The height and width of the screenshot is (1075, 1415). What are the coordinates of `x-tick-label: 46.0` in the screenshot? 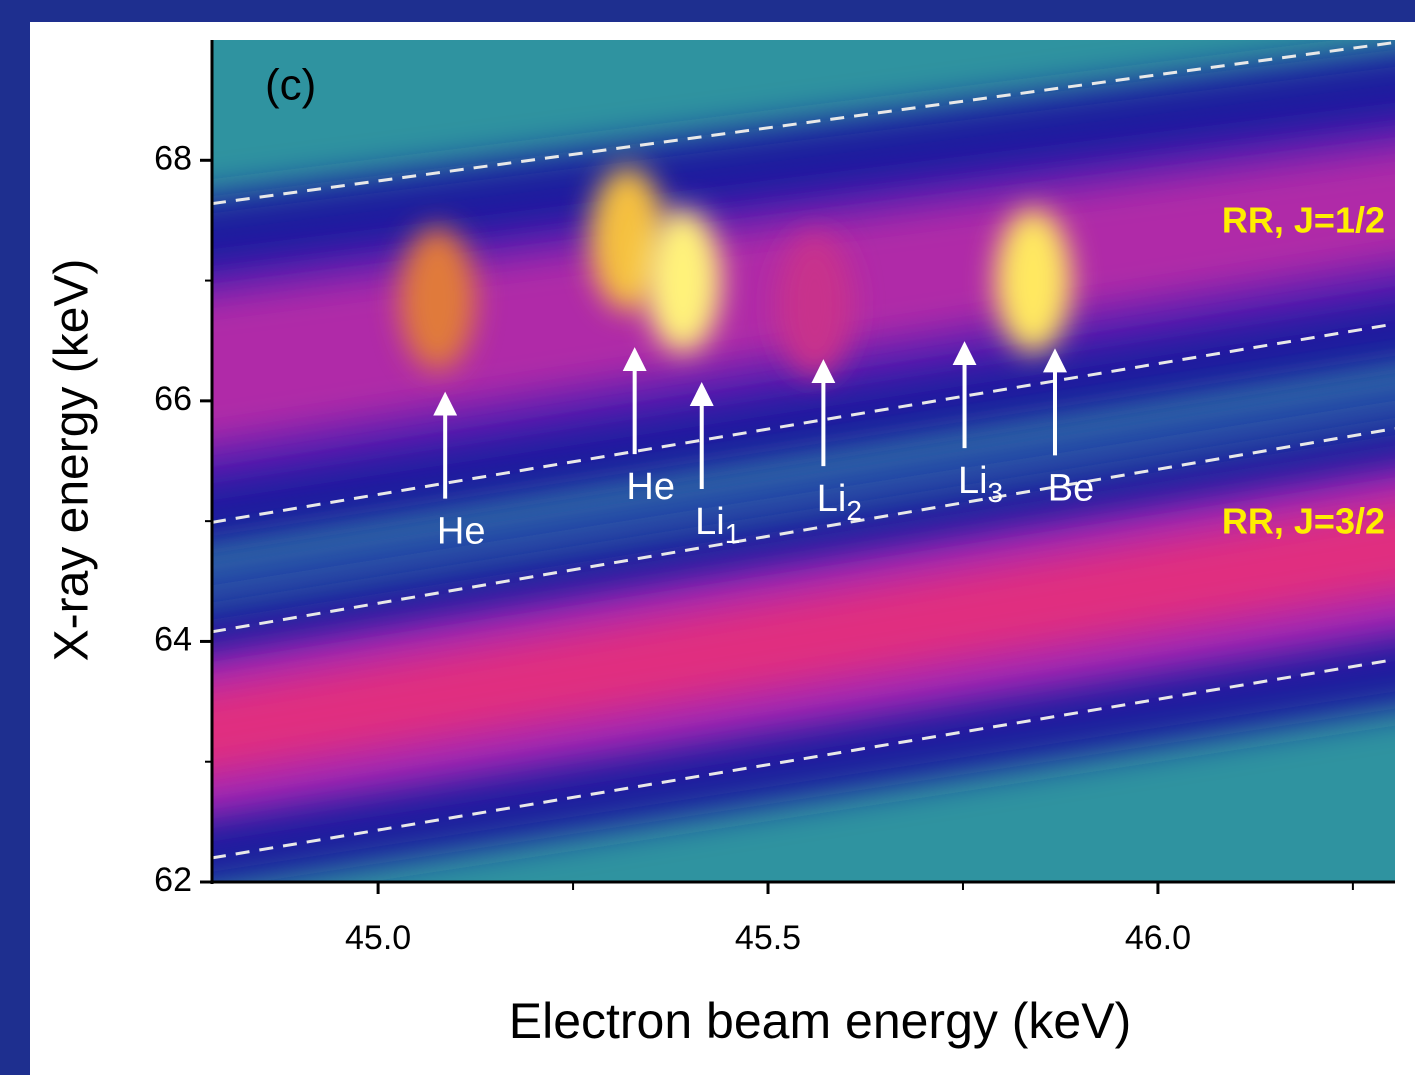 It's located at (1158, 938).